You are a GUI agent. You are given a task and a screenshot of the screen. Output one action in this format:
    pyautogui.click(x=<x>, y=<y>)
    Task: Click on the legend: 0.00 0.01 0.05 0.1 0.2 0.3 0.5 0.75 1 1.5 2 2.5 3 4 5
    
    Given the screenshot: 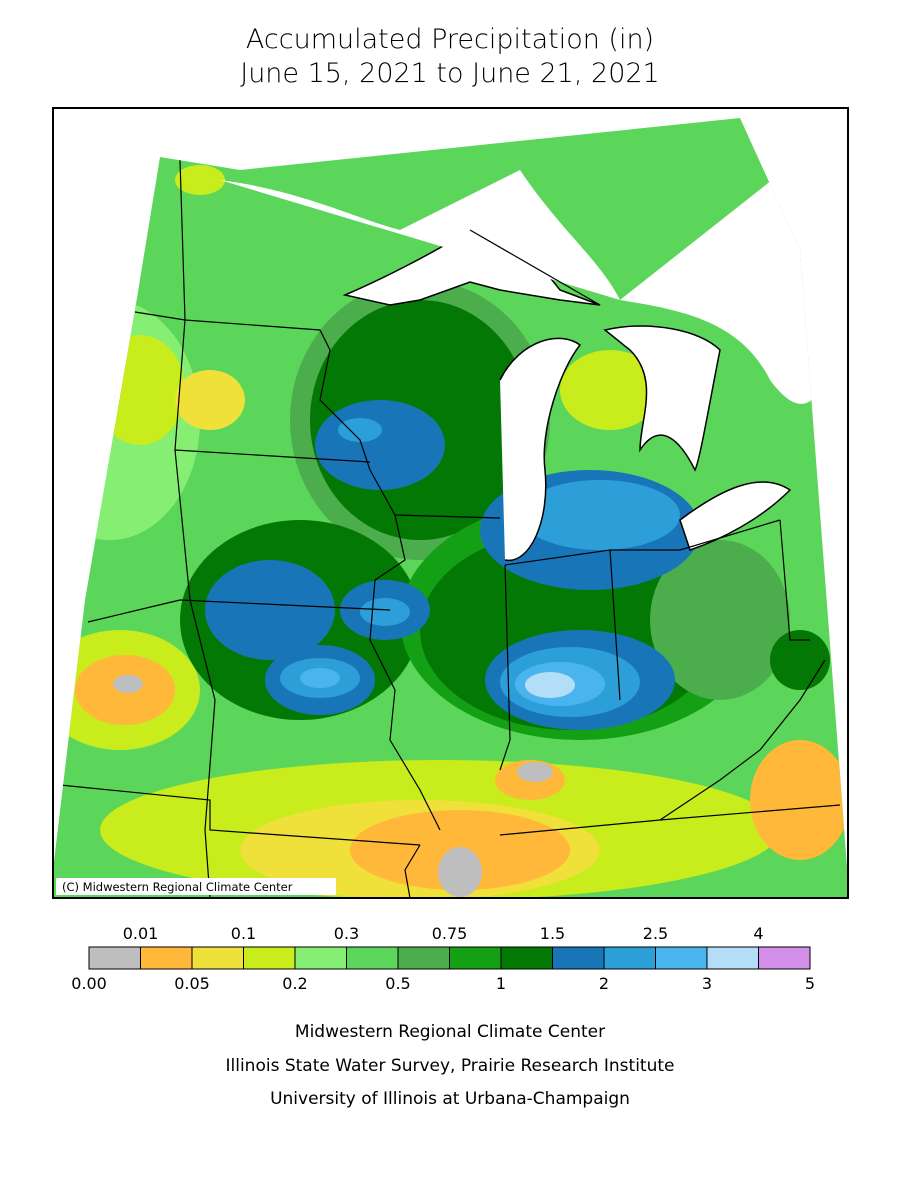 What is the action you would take?
    pyautogui.click(x=443, y=958)
    